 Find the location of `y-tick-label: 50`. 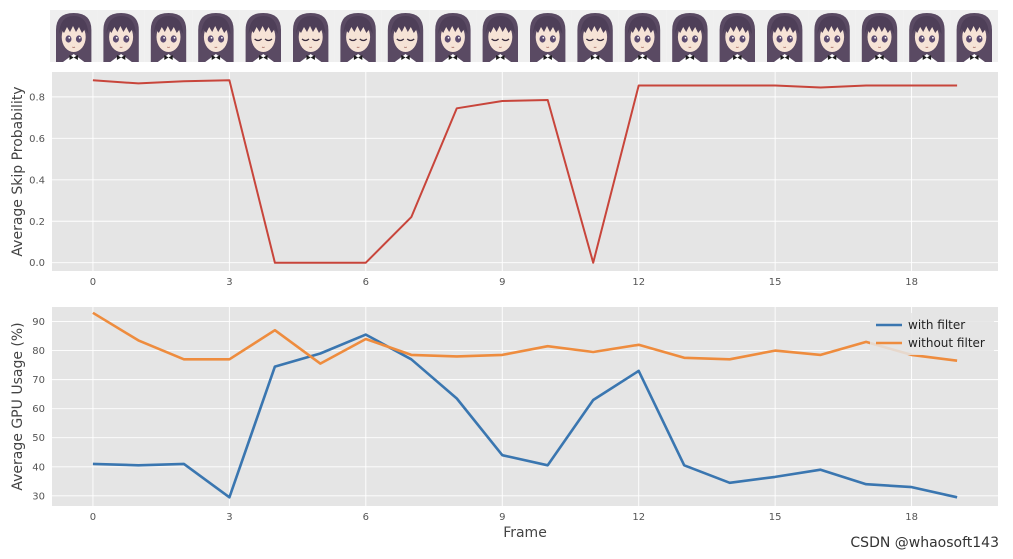

y-tick-label: 50 is located at coordinates (38, 438).